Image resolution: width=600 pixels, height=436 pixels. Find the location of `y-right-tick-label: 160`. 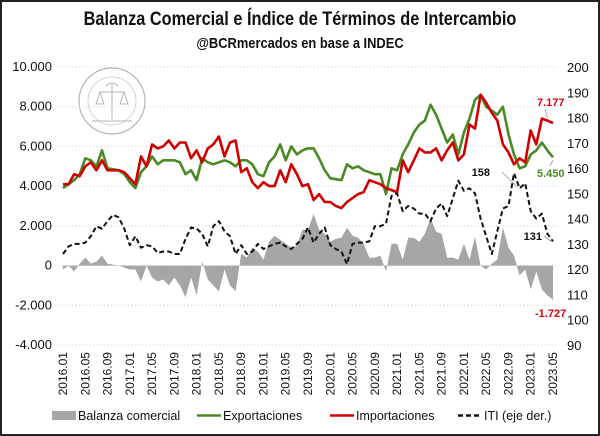

y-right-tick-label: 160 is located at coordinates (578, 168).